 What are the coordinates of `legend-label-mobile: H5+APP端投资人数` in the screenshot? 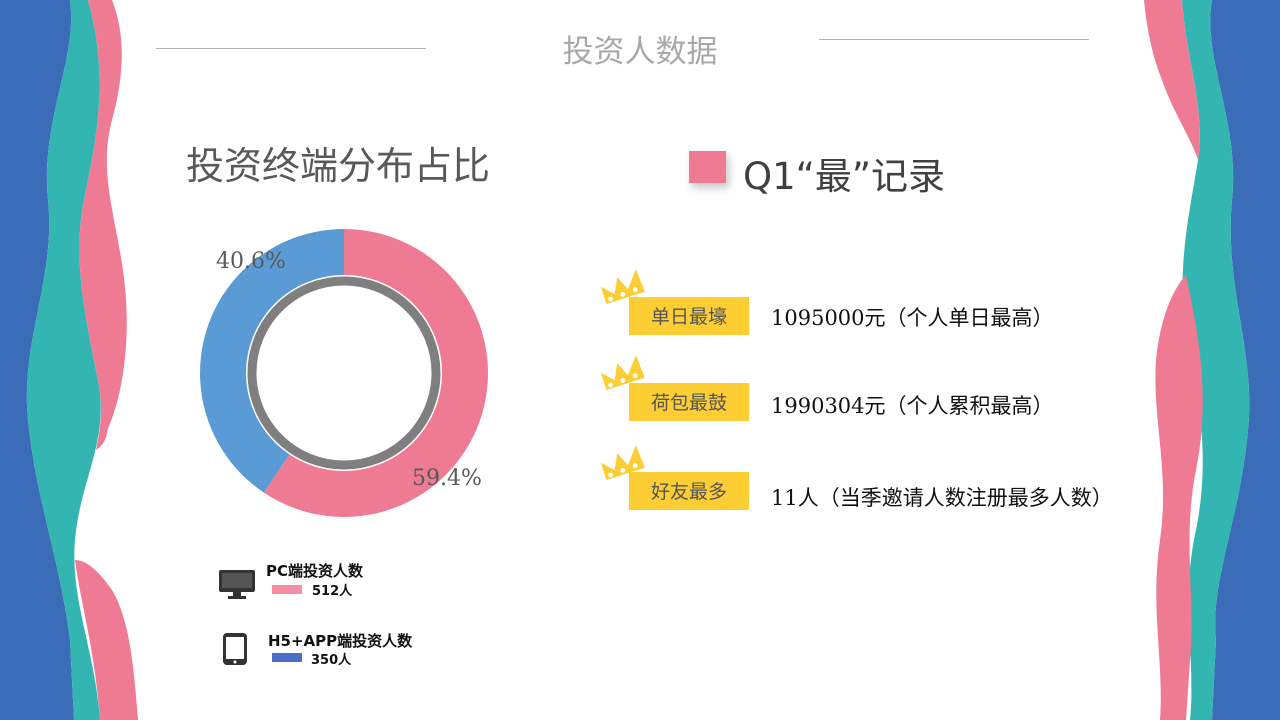 It's located at (340, 641).